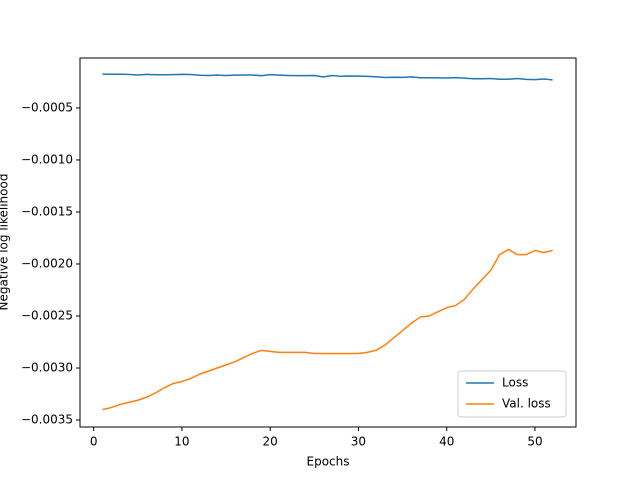  What do you see at coordinates (534, 442) in the screenshot?
I see `x-tick-label: 50` at bounding box center [534, 442].